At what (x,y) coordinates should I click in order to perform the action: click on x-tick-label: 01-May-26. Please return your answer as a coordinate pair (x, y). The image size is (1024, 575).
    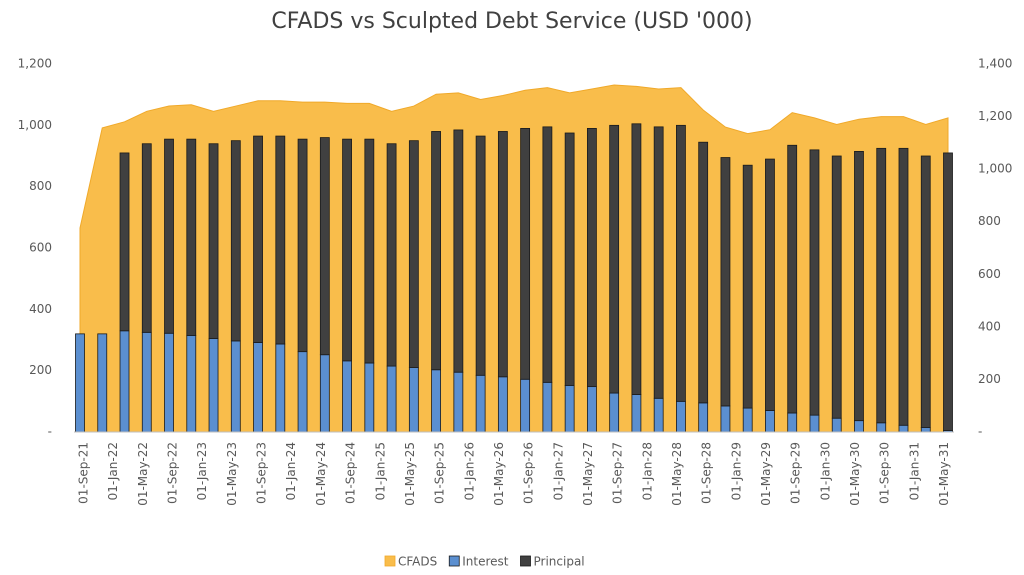
    Looking at the image, I should click on (499, 474).